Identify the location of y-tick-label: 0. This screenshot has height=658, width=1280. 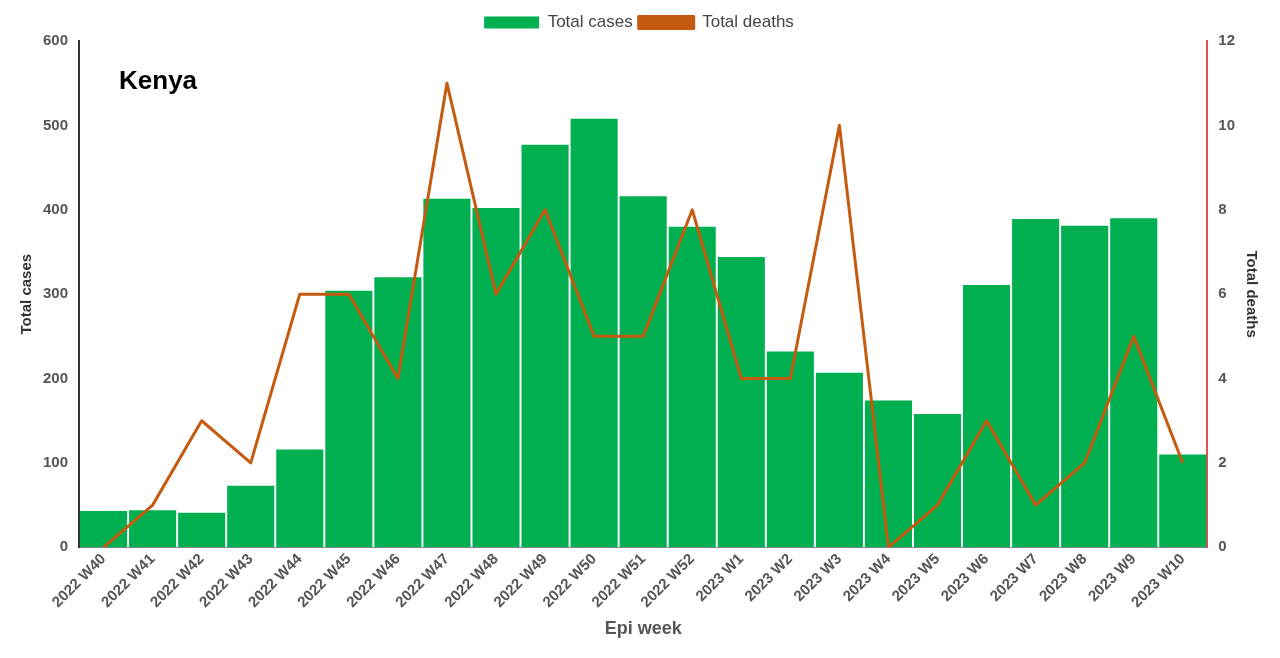
(64, 546).